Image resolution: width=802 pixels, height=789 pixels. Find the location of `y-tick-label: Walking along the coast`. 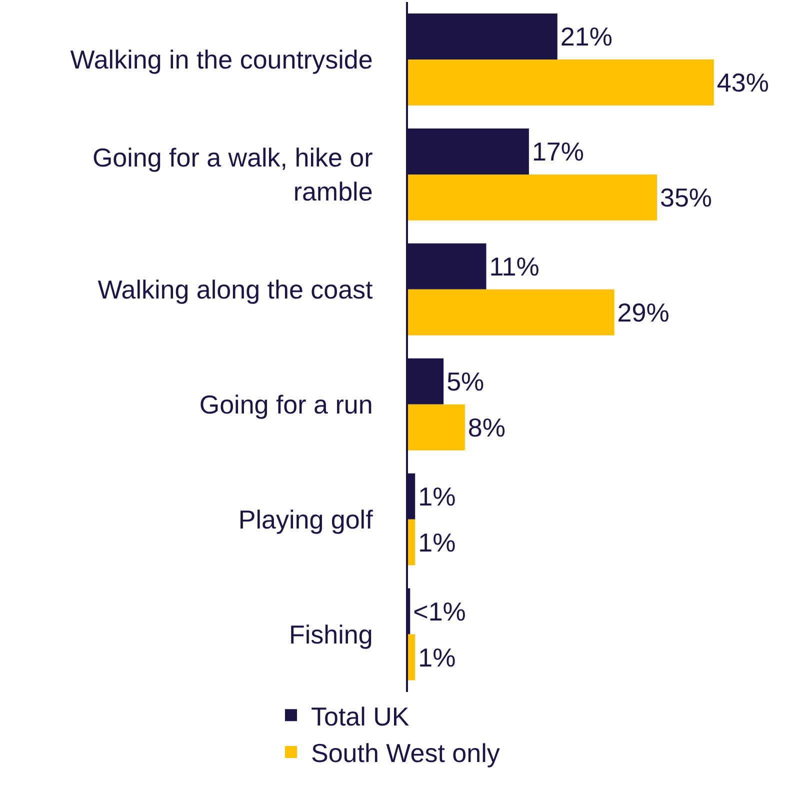

y-tick-label: Walking along the coast is located at coordinates (236, 289).